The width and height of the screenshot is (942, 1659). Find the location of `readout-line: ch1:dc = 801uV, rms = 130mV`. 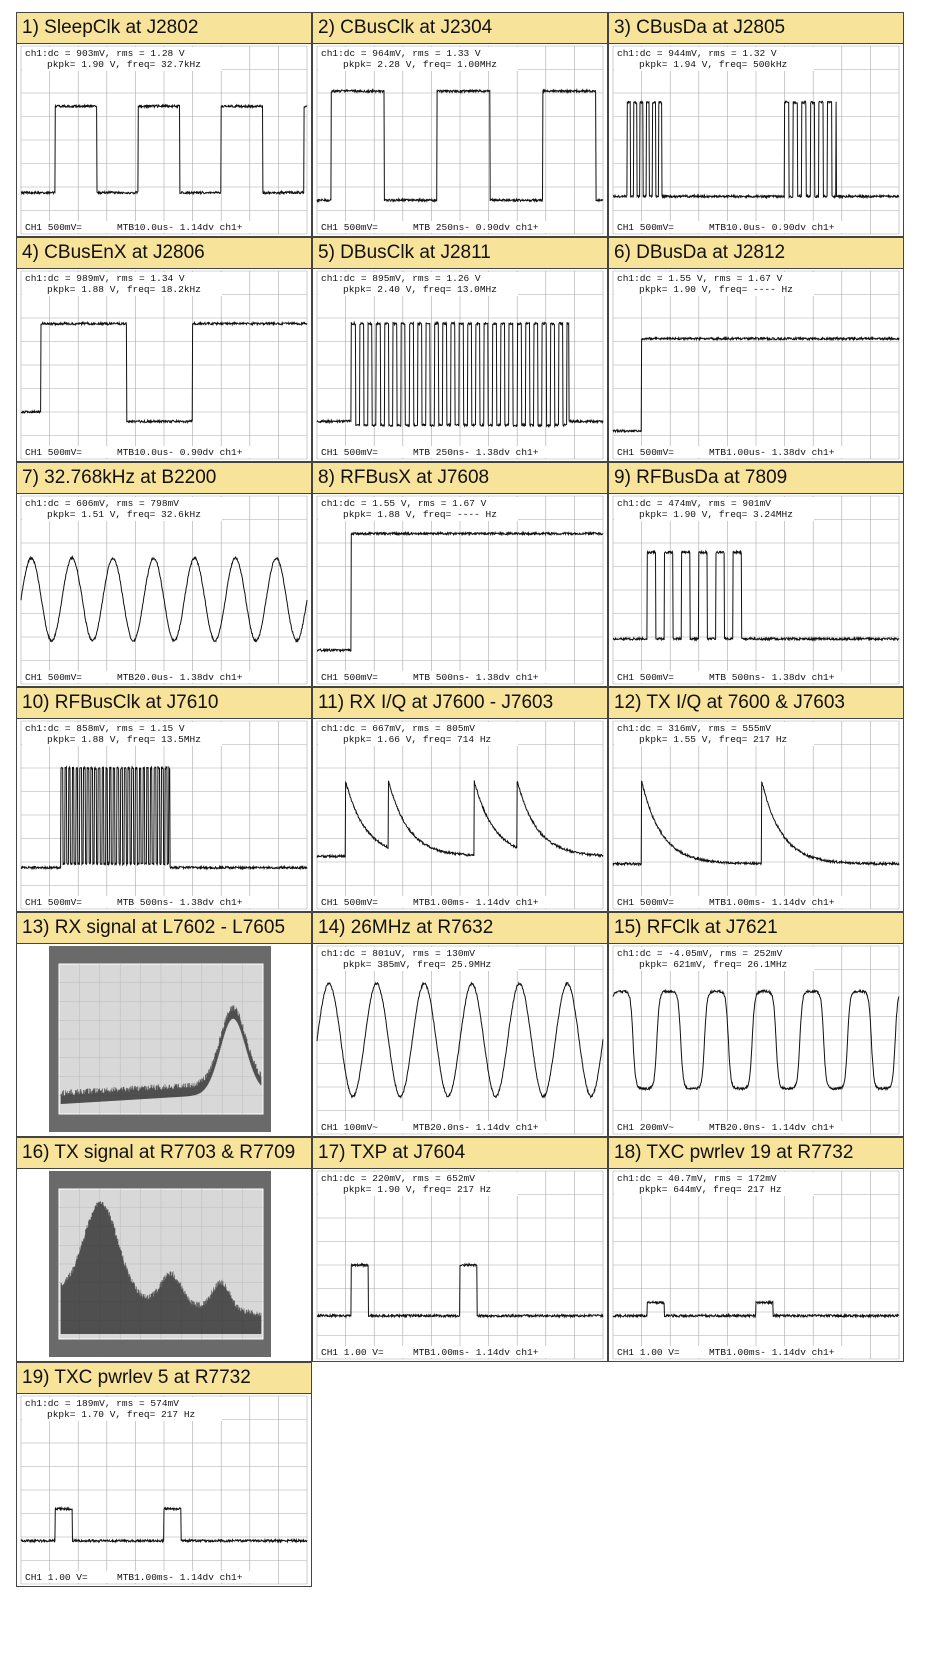

readout-line: ch1:dc = 801uV, rms = 130mV is located at coordinates (398, 953).